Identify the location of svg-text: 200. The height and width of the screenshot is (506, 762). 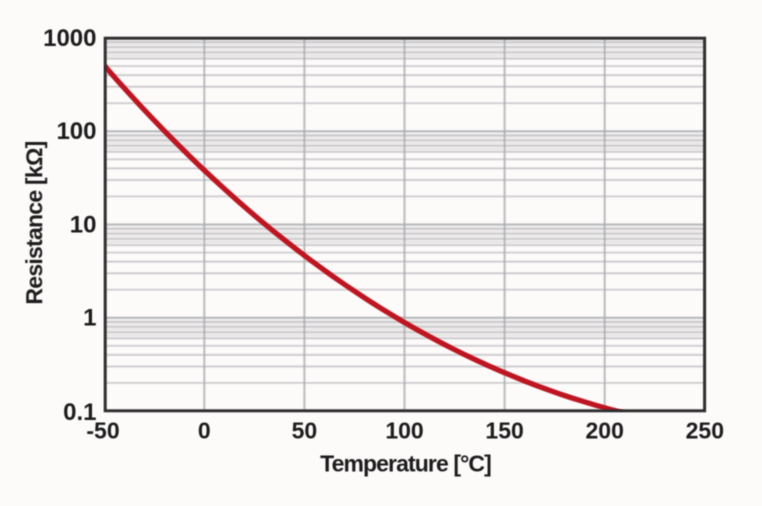
(605, 431).